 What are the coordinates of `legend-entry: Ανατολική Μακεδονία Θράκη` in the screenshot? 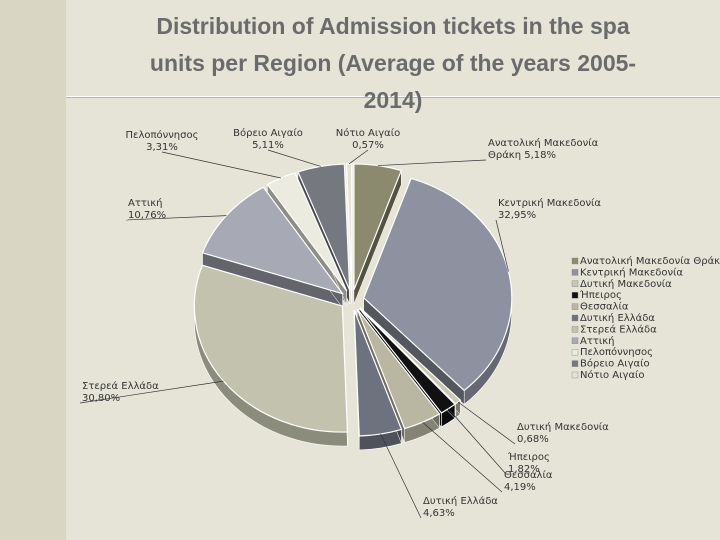 It's located at (650, 261).